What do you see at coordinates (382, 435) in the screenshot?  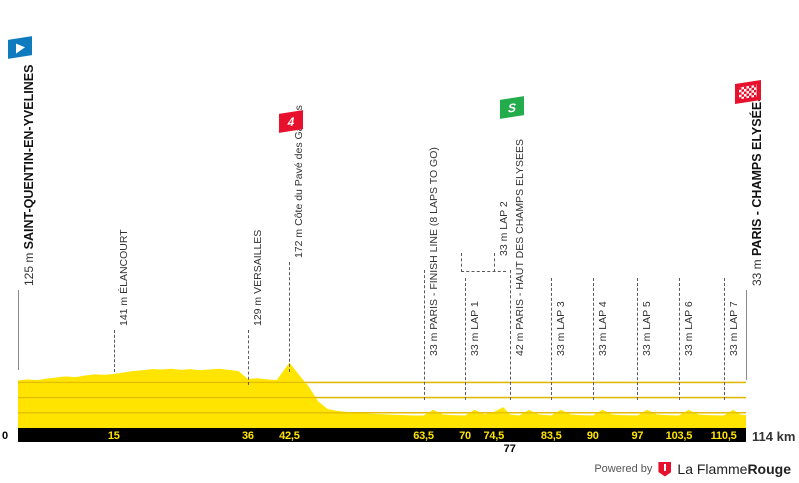 I see `axis-bar` at bounding box center [382, 435].